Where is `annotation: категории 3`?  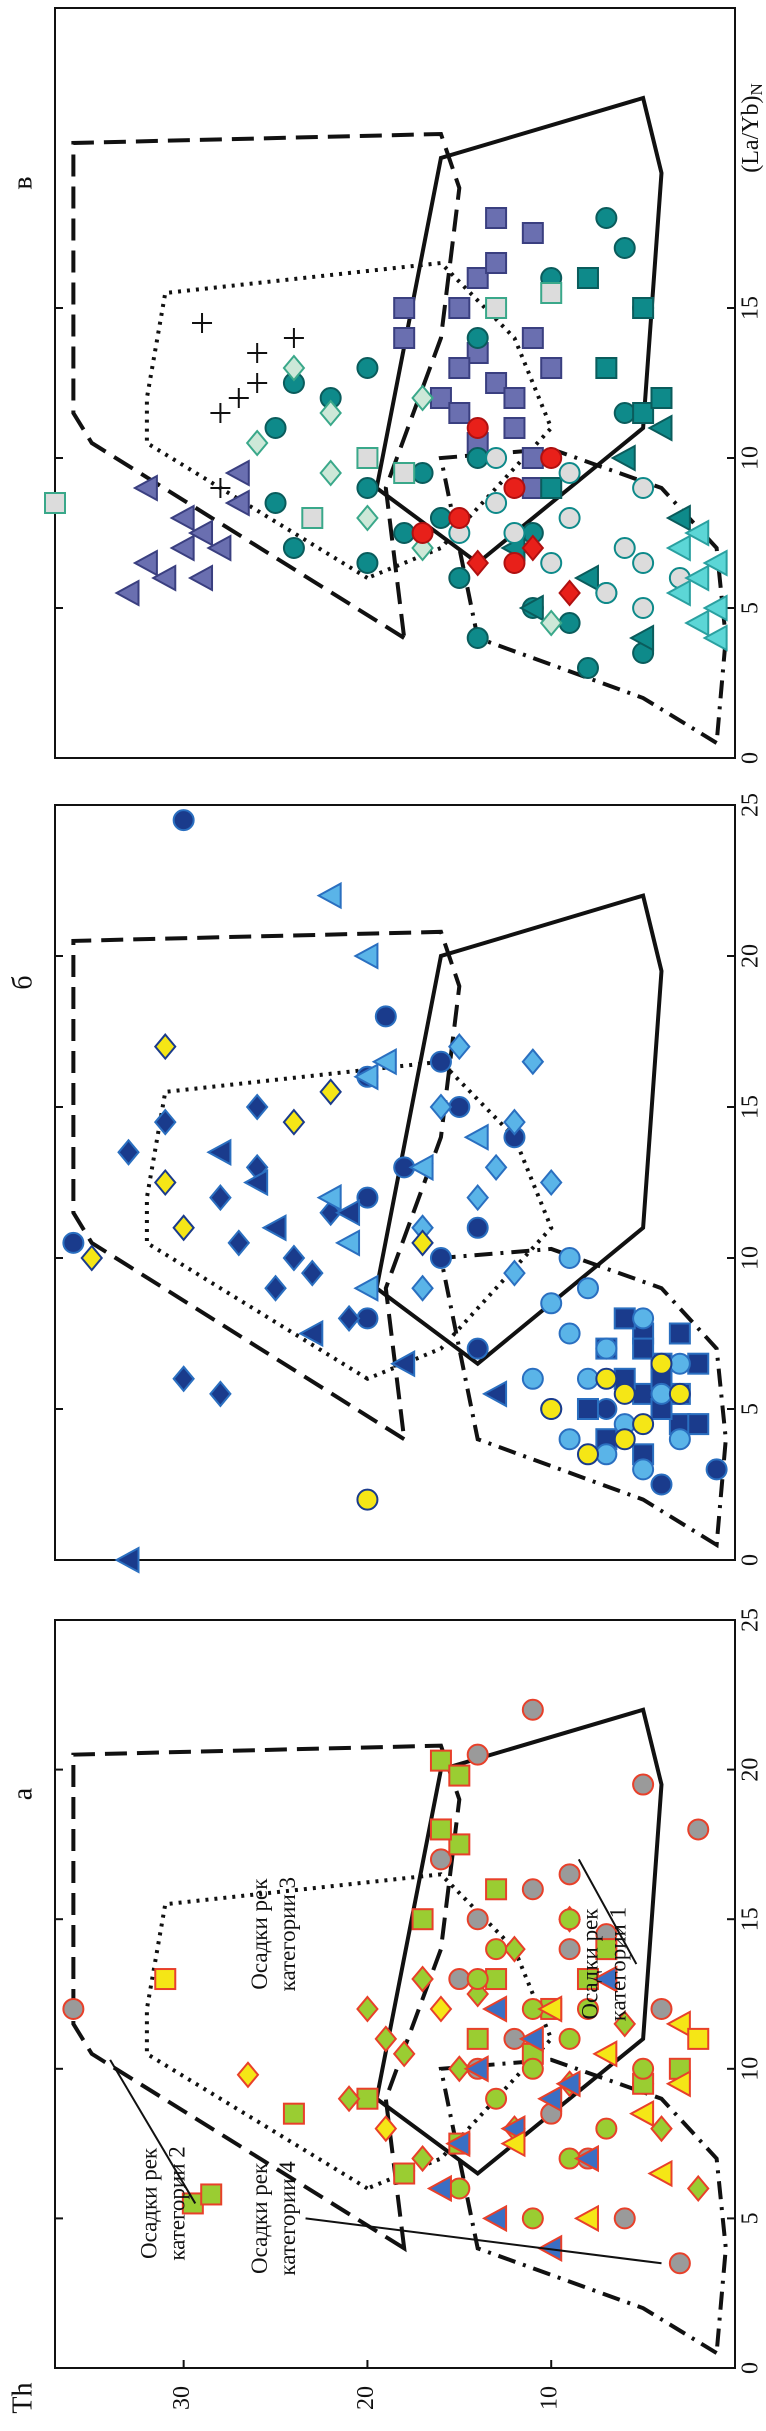 annotation: категории 3 is located at coordinates (287, 1934).